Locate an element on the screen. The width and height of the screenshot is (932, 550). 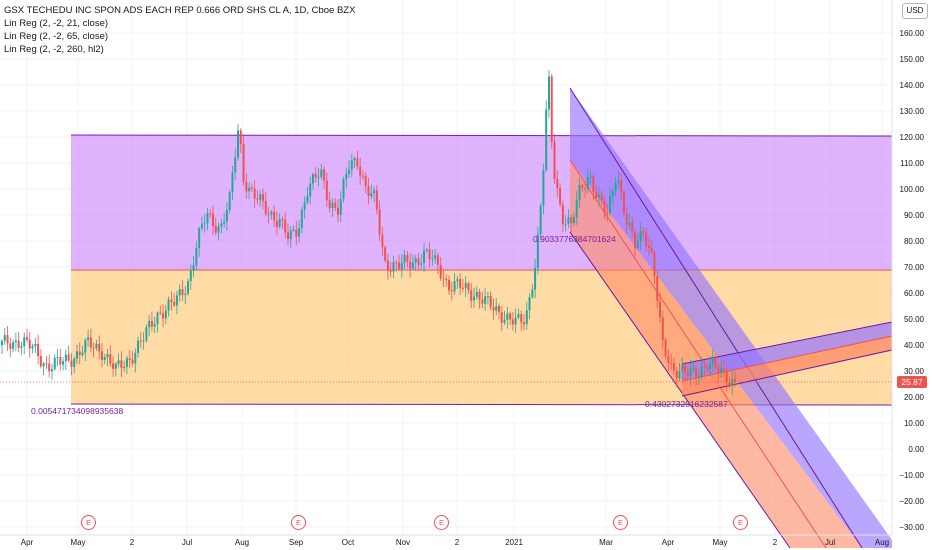
time-tick-label: Sep is located at coordinates (296, 542).